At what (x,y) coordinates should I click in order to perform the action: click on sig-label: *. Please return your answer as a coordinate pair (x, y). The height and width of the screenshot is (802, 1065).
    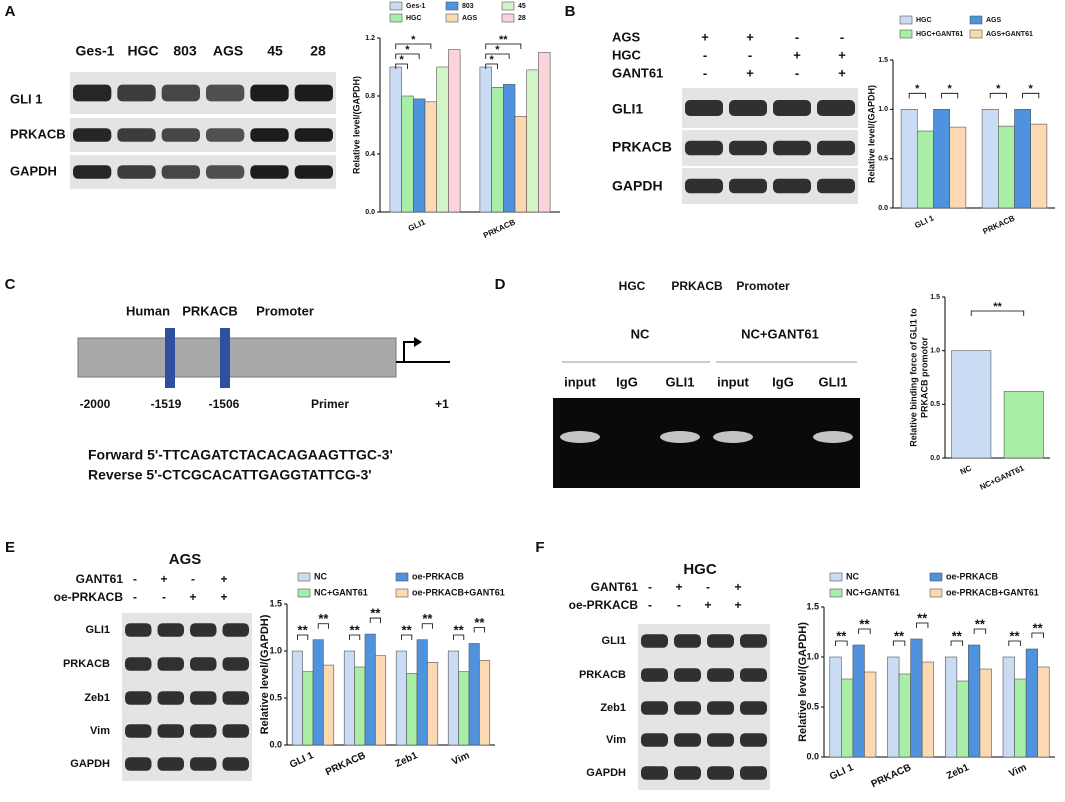
    Looking at the image, I should click on (1031, 89).